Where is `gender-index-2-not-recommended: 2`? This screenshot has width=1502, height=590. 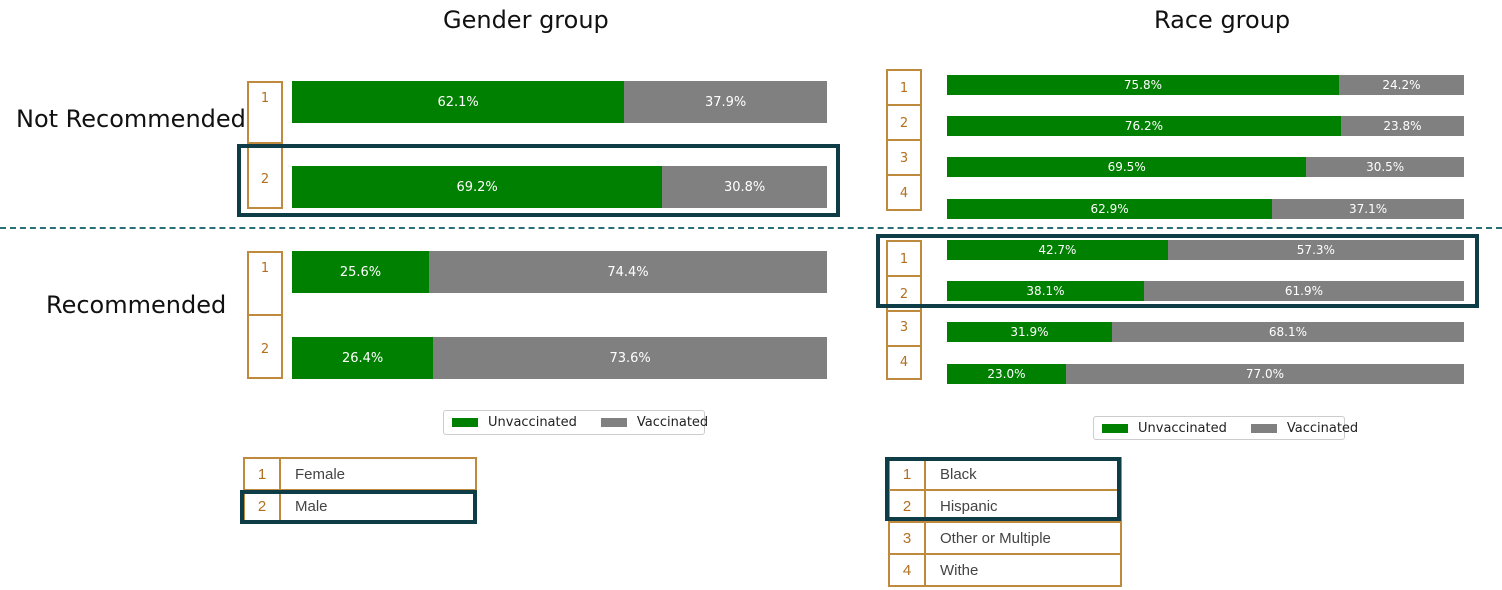 gender-index-2-not-recommended: 2 is located at coordinates (265, 175).